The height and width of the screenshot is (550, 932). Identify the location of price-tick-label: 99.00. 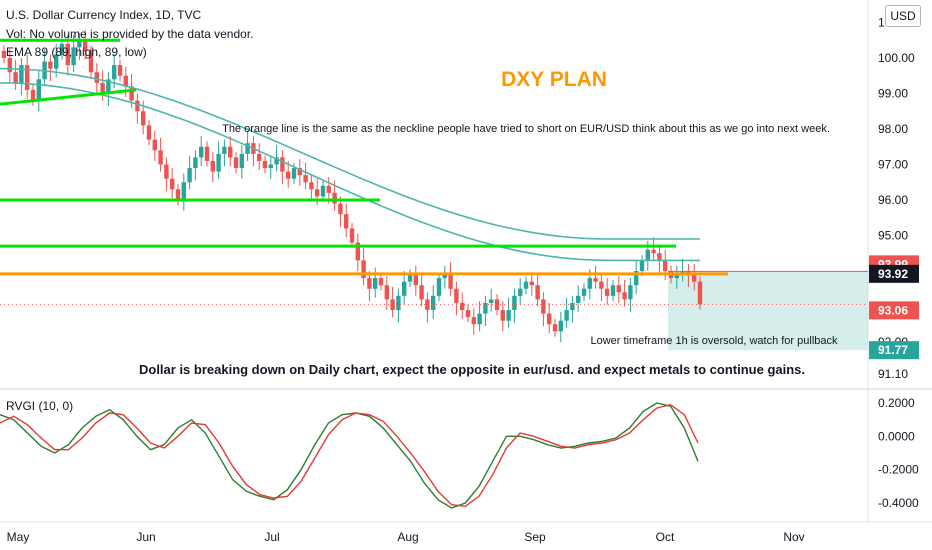
(893, 94).